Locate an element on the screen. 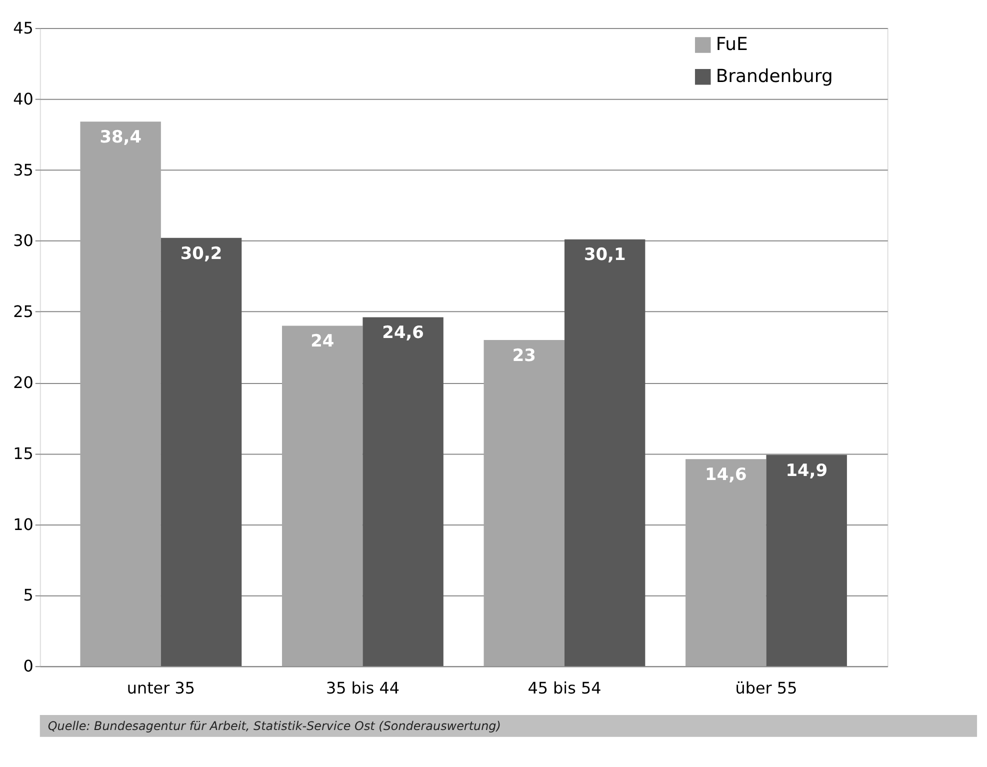 This screenshot has width=987, height=767. data-label: 24 is located at coordinates (322, 340).